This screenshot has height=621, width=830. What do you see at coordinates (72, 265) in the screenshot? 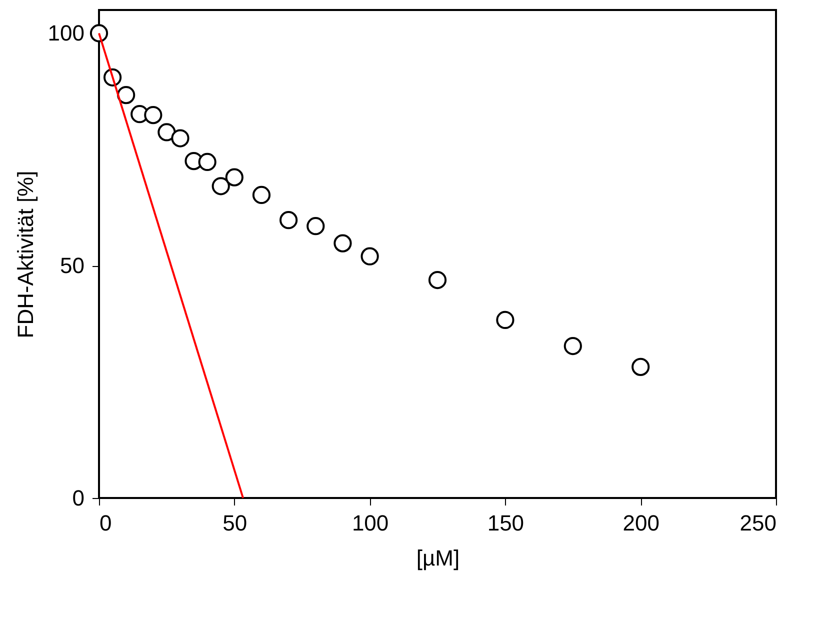
I see `y-tick-label: 50` at bounding box center [72, 265].